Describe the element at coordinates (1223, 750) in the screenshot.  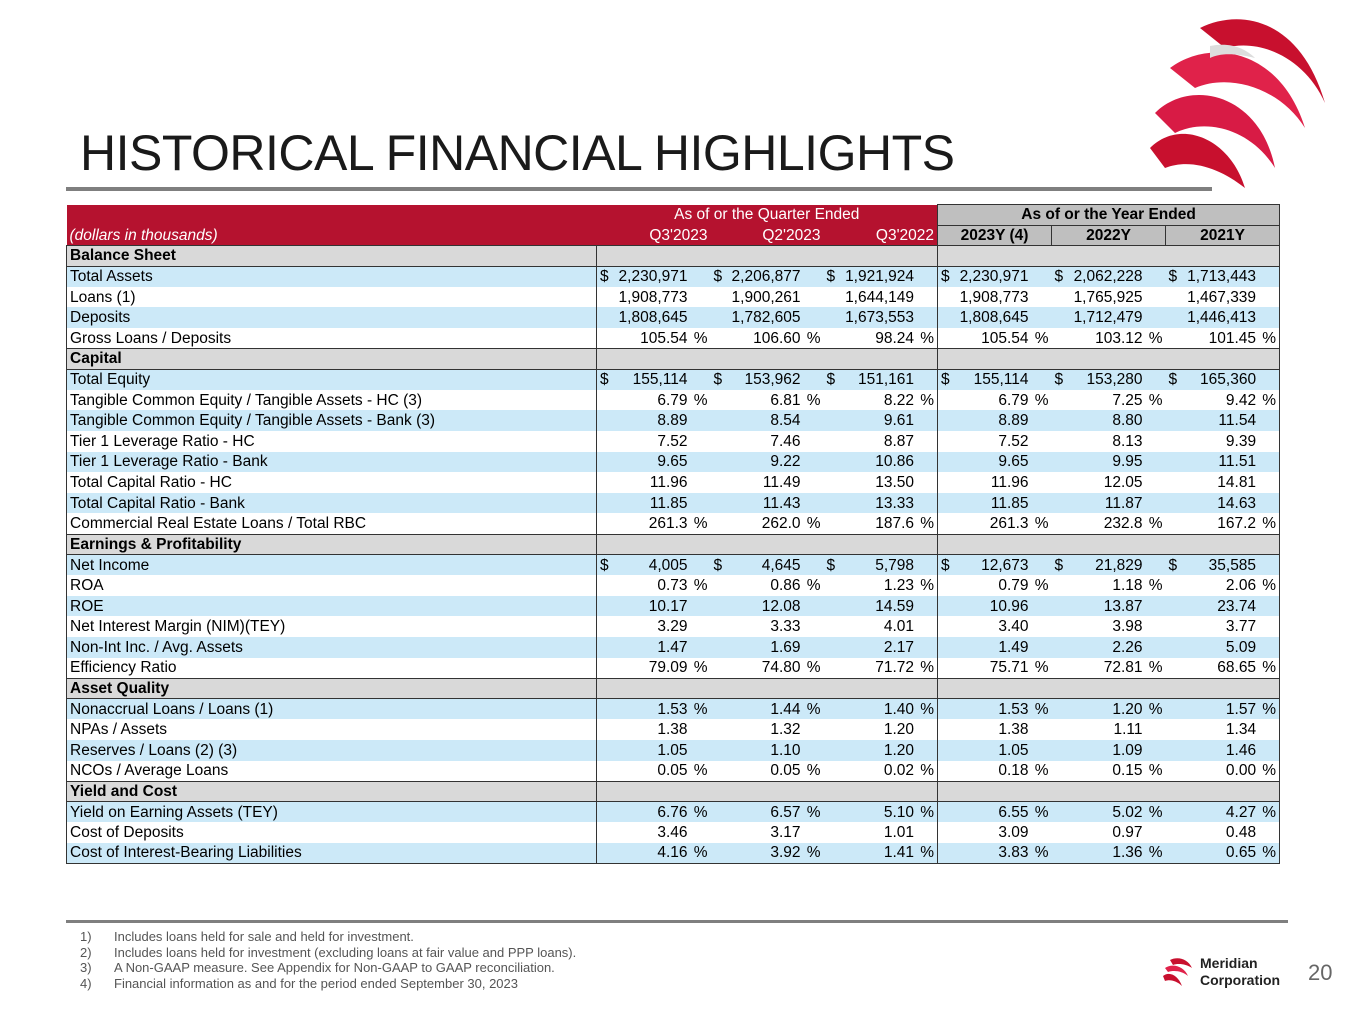
I see `value-cell: 1.46` at that location.